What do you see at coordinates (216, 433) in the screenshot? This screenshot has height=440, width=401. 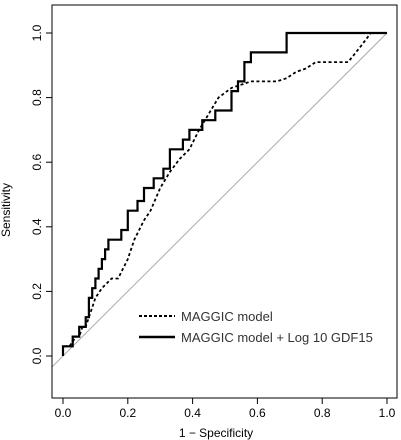 I see `x-axis-title: 1 − Specificity` at bounding box center [216, 433].